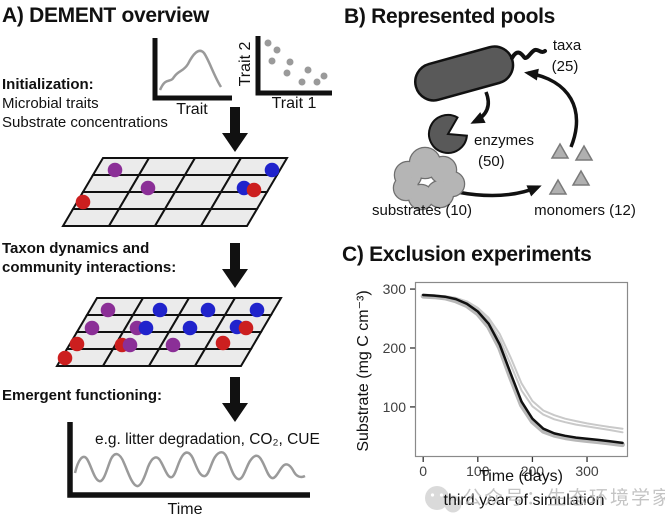 Image resolution: width=665 pixels, height=529 pixels. I want to click on trait-scatter-xlabel: Trait 1, so click(294, 104).